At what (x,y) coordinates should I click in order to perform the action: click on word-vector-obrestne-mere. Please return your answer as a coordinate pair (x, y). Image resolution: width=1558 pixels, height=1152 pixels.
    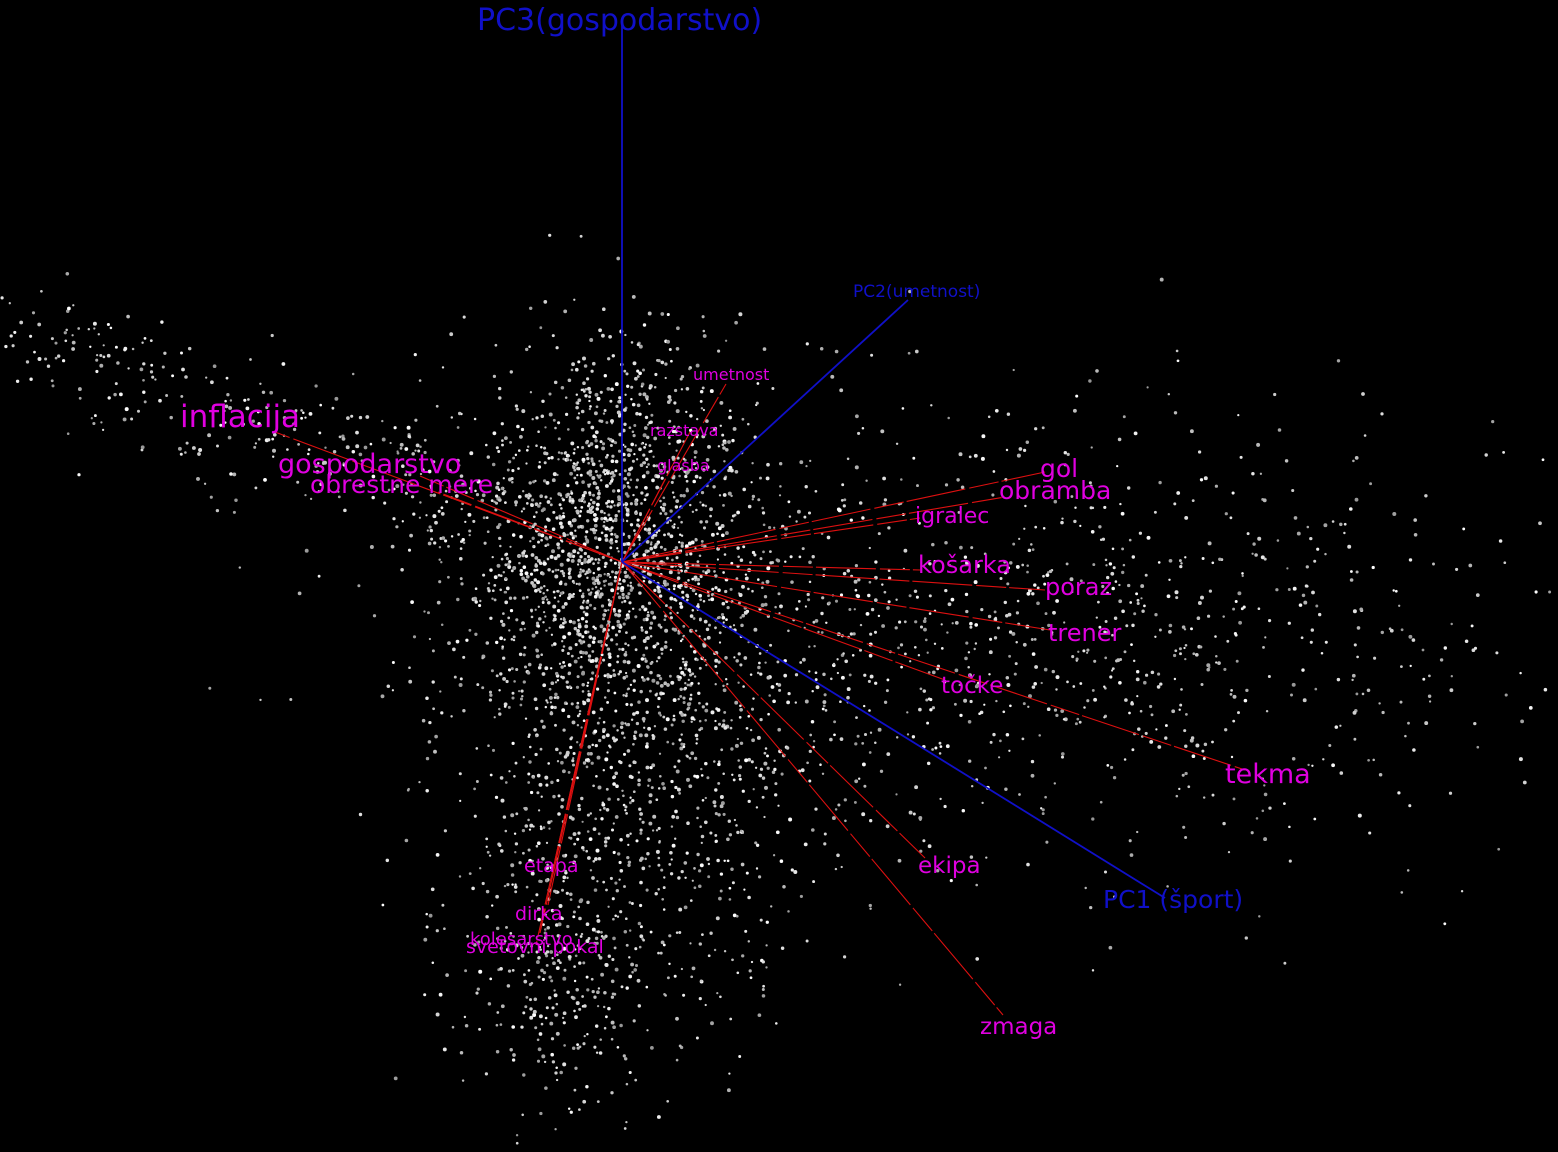
    Looking at the image, I should click on (530, 527).